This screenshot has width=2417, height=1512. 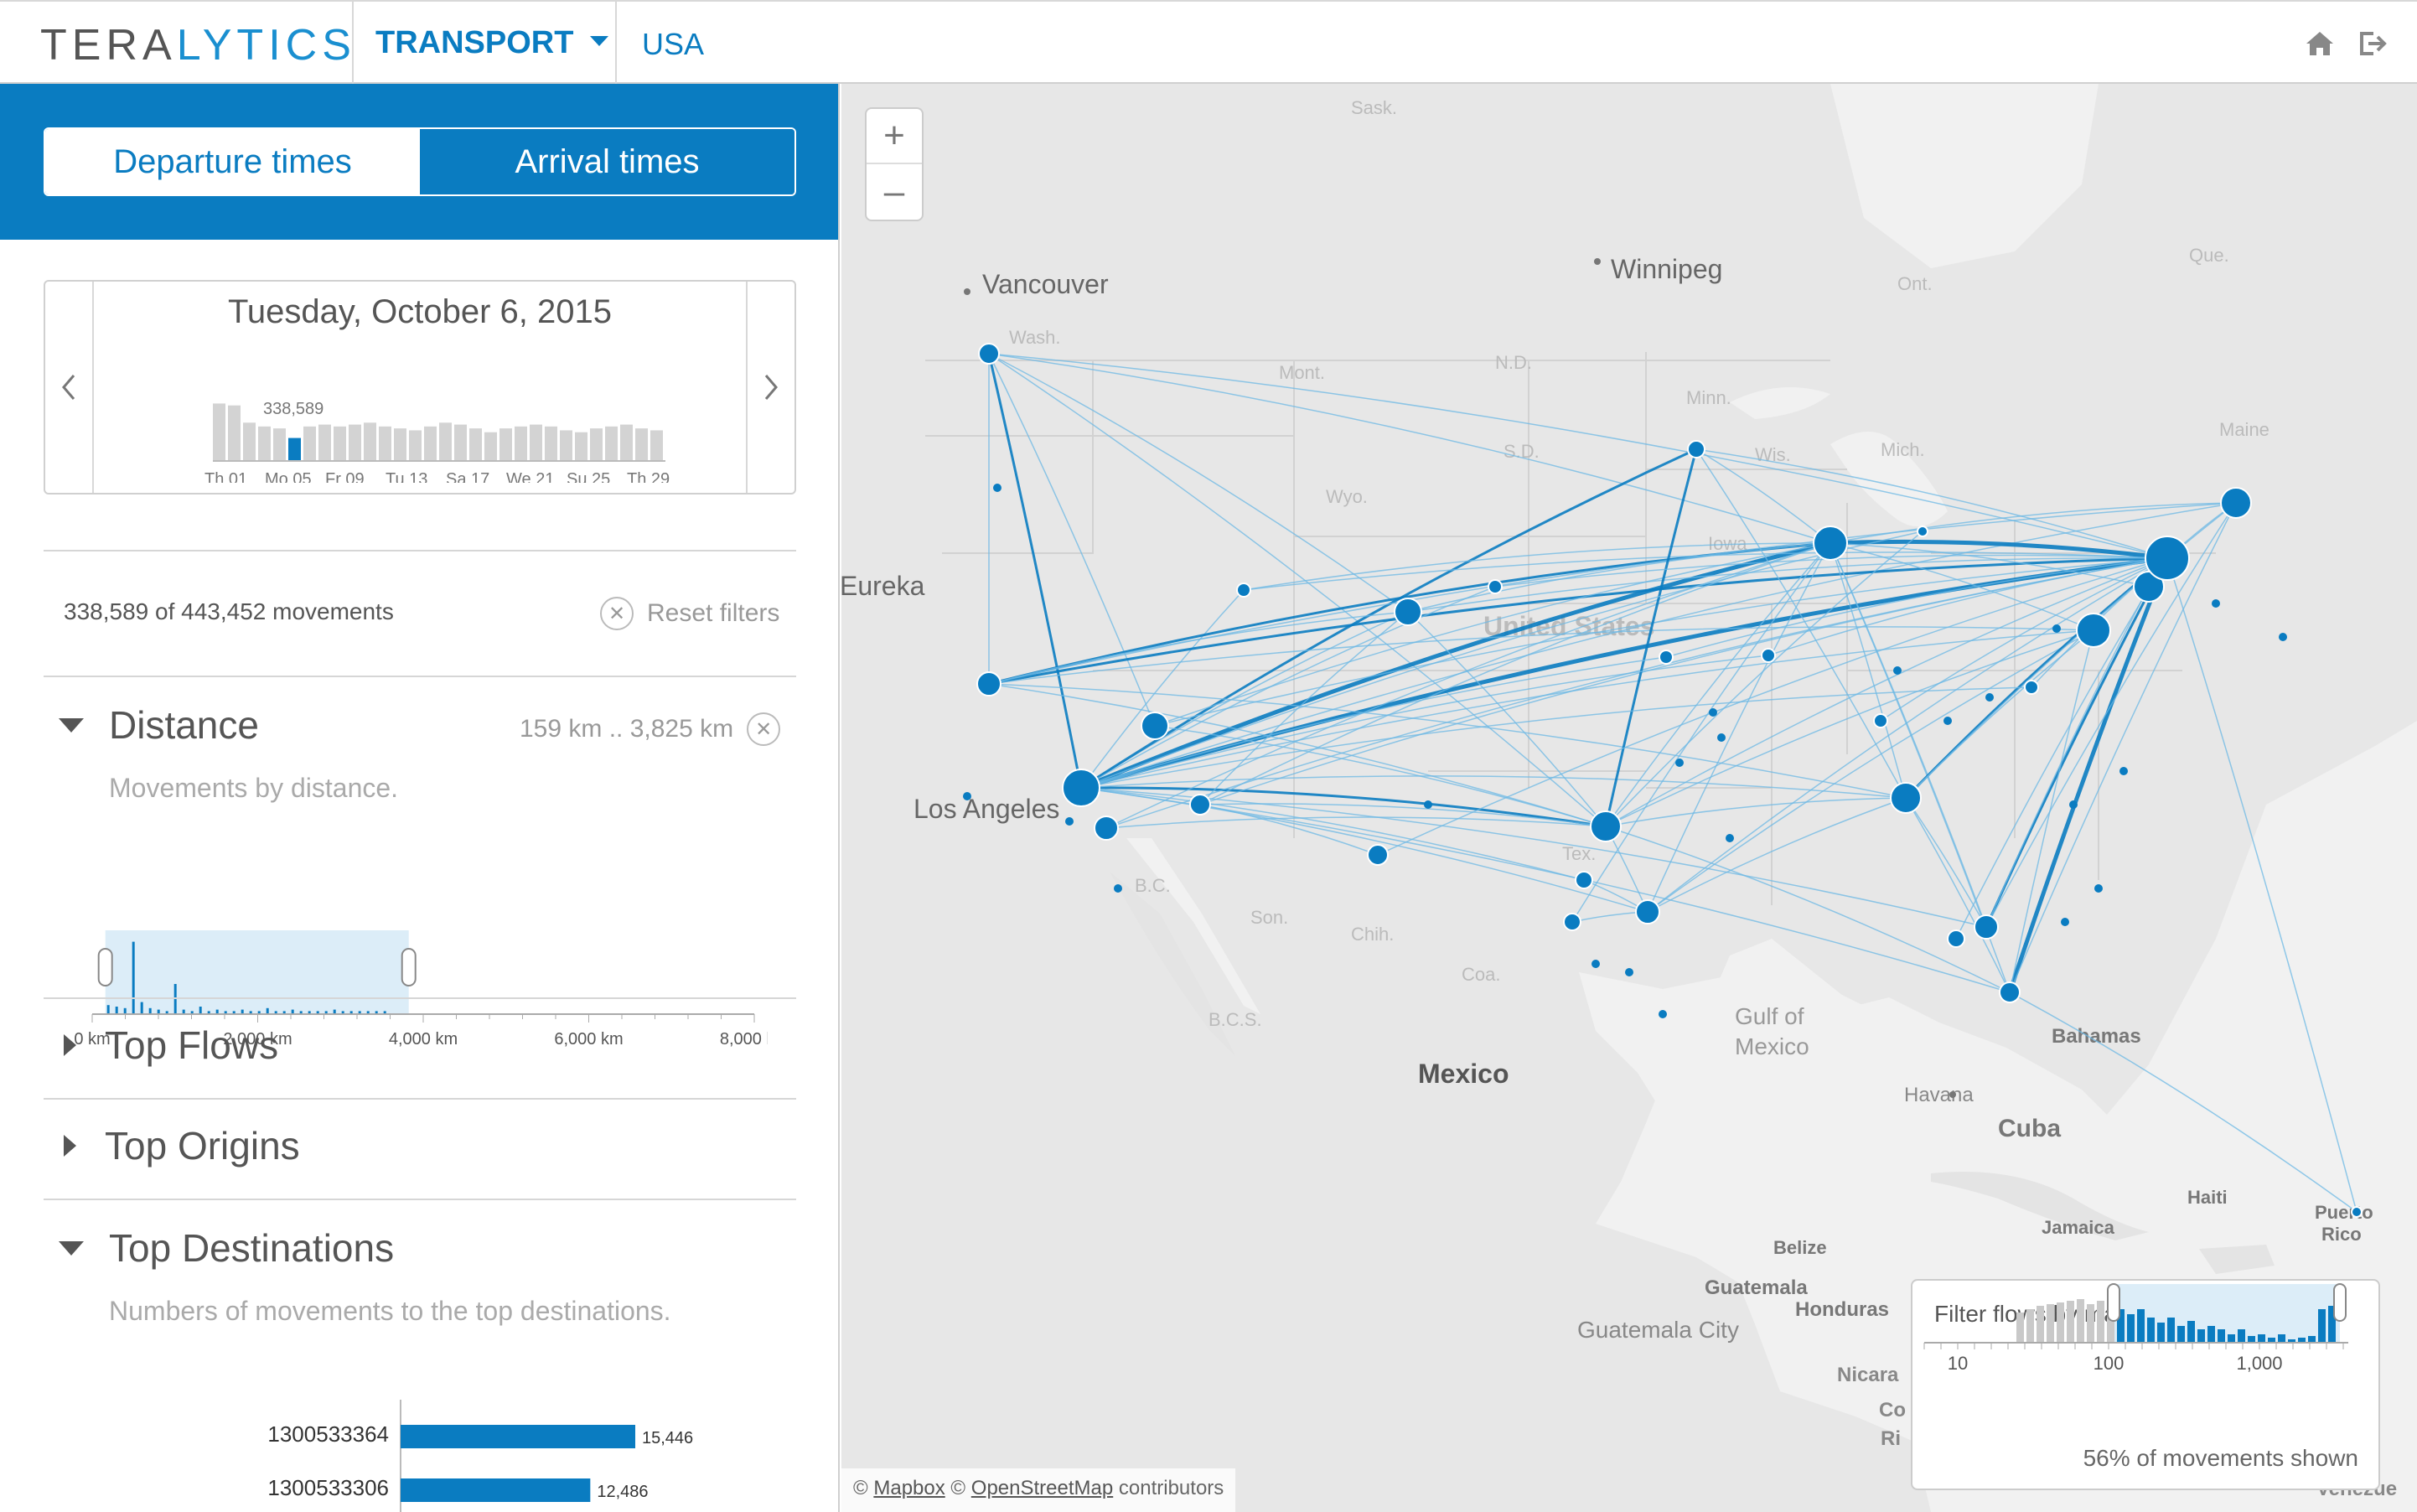 I want to click on top-destinations-section-toggle: Top Destinations, so click(x=226, y=1248).